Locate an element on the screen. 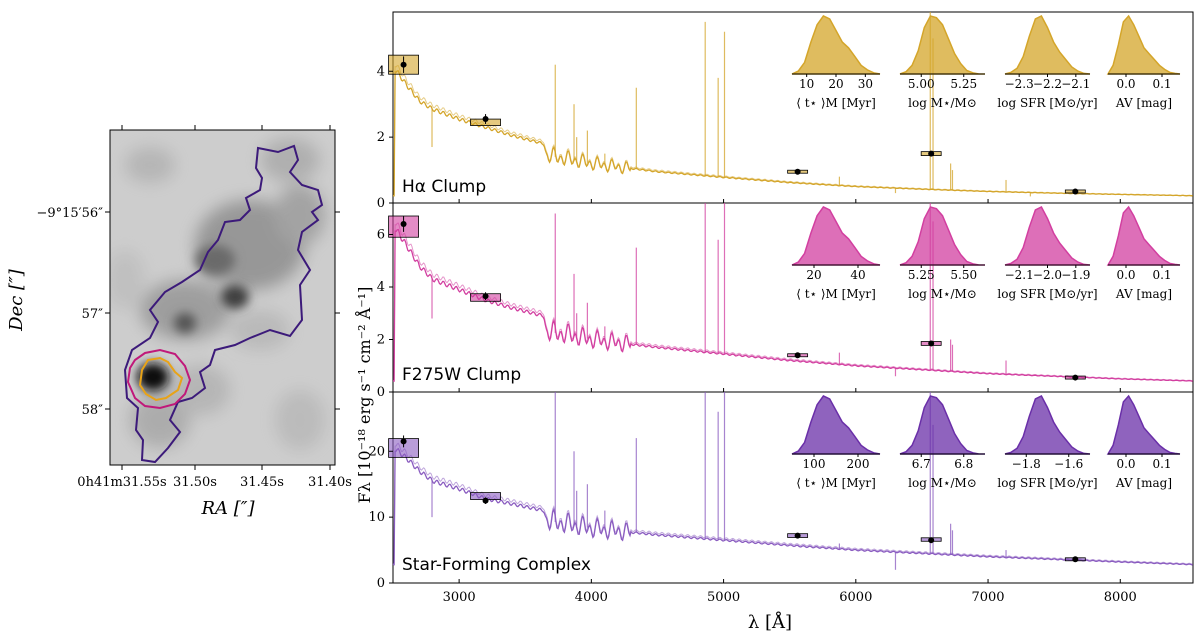 This screenshot has height=640, width=1200. spectrum-line is located at coordinates (792, 506).